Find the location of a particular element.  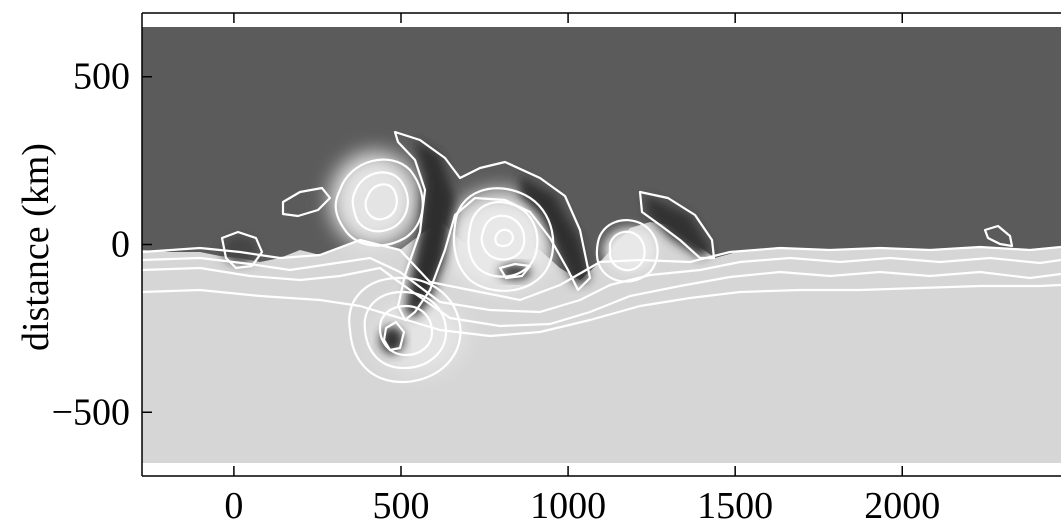

x-tick-label: 1500 is located at coordinates (735, 504).